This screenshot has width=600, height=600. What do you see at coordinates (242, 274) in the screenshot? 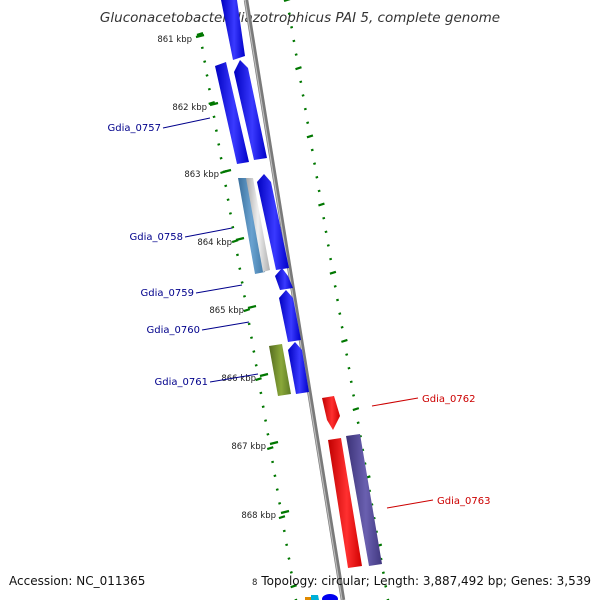
I see `tick-marks` at bounding box center [242, 274].